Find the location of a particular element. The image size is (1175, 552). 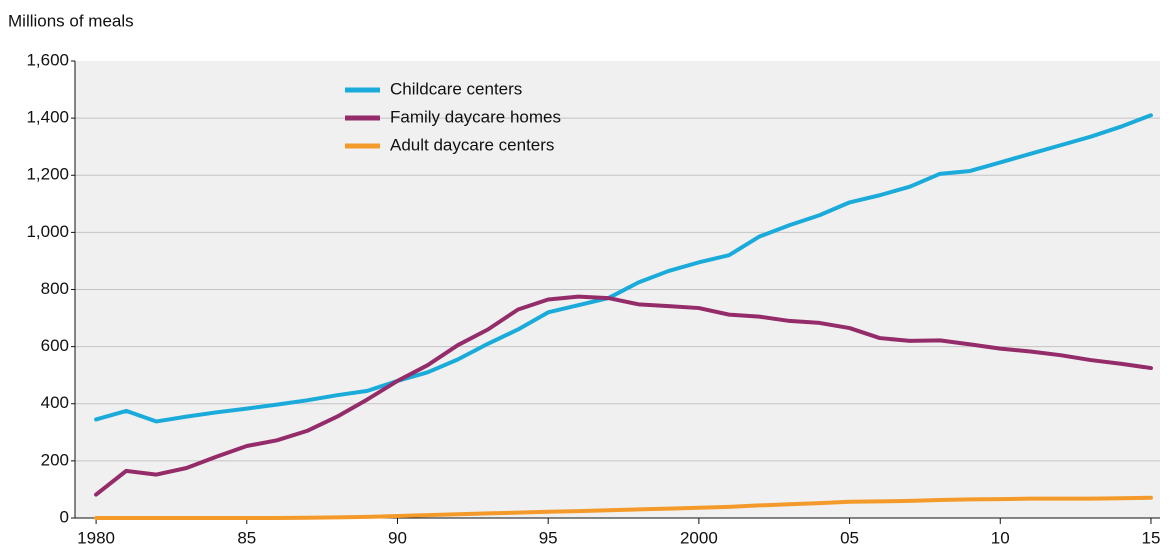

y-tick-label: 200 is located at coordinates (55, 459).